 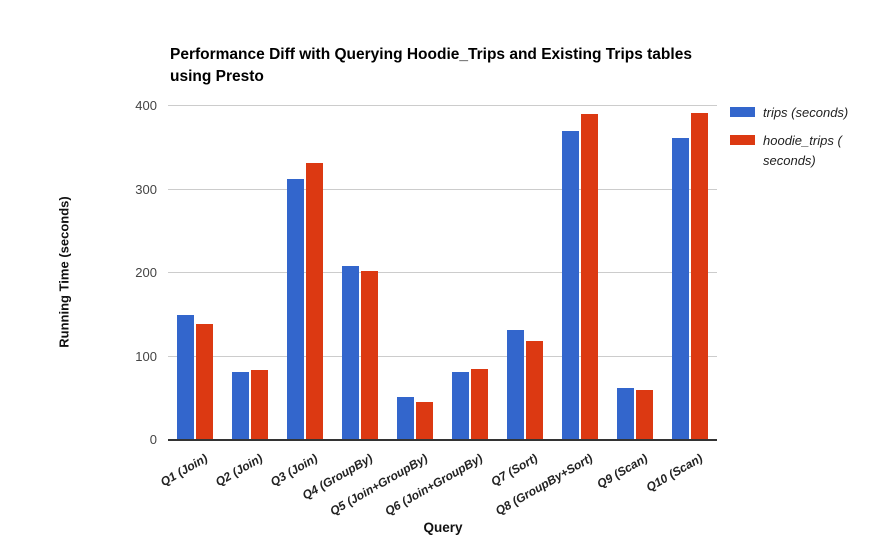 I want to click on bar-trips-q5-join-groupby, so click(x=406, y=418).